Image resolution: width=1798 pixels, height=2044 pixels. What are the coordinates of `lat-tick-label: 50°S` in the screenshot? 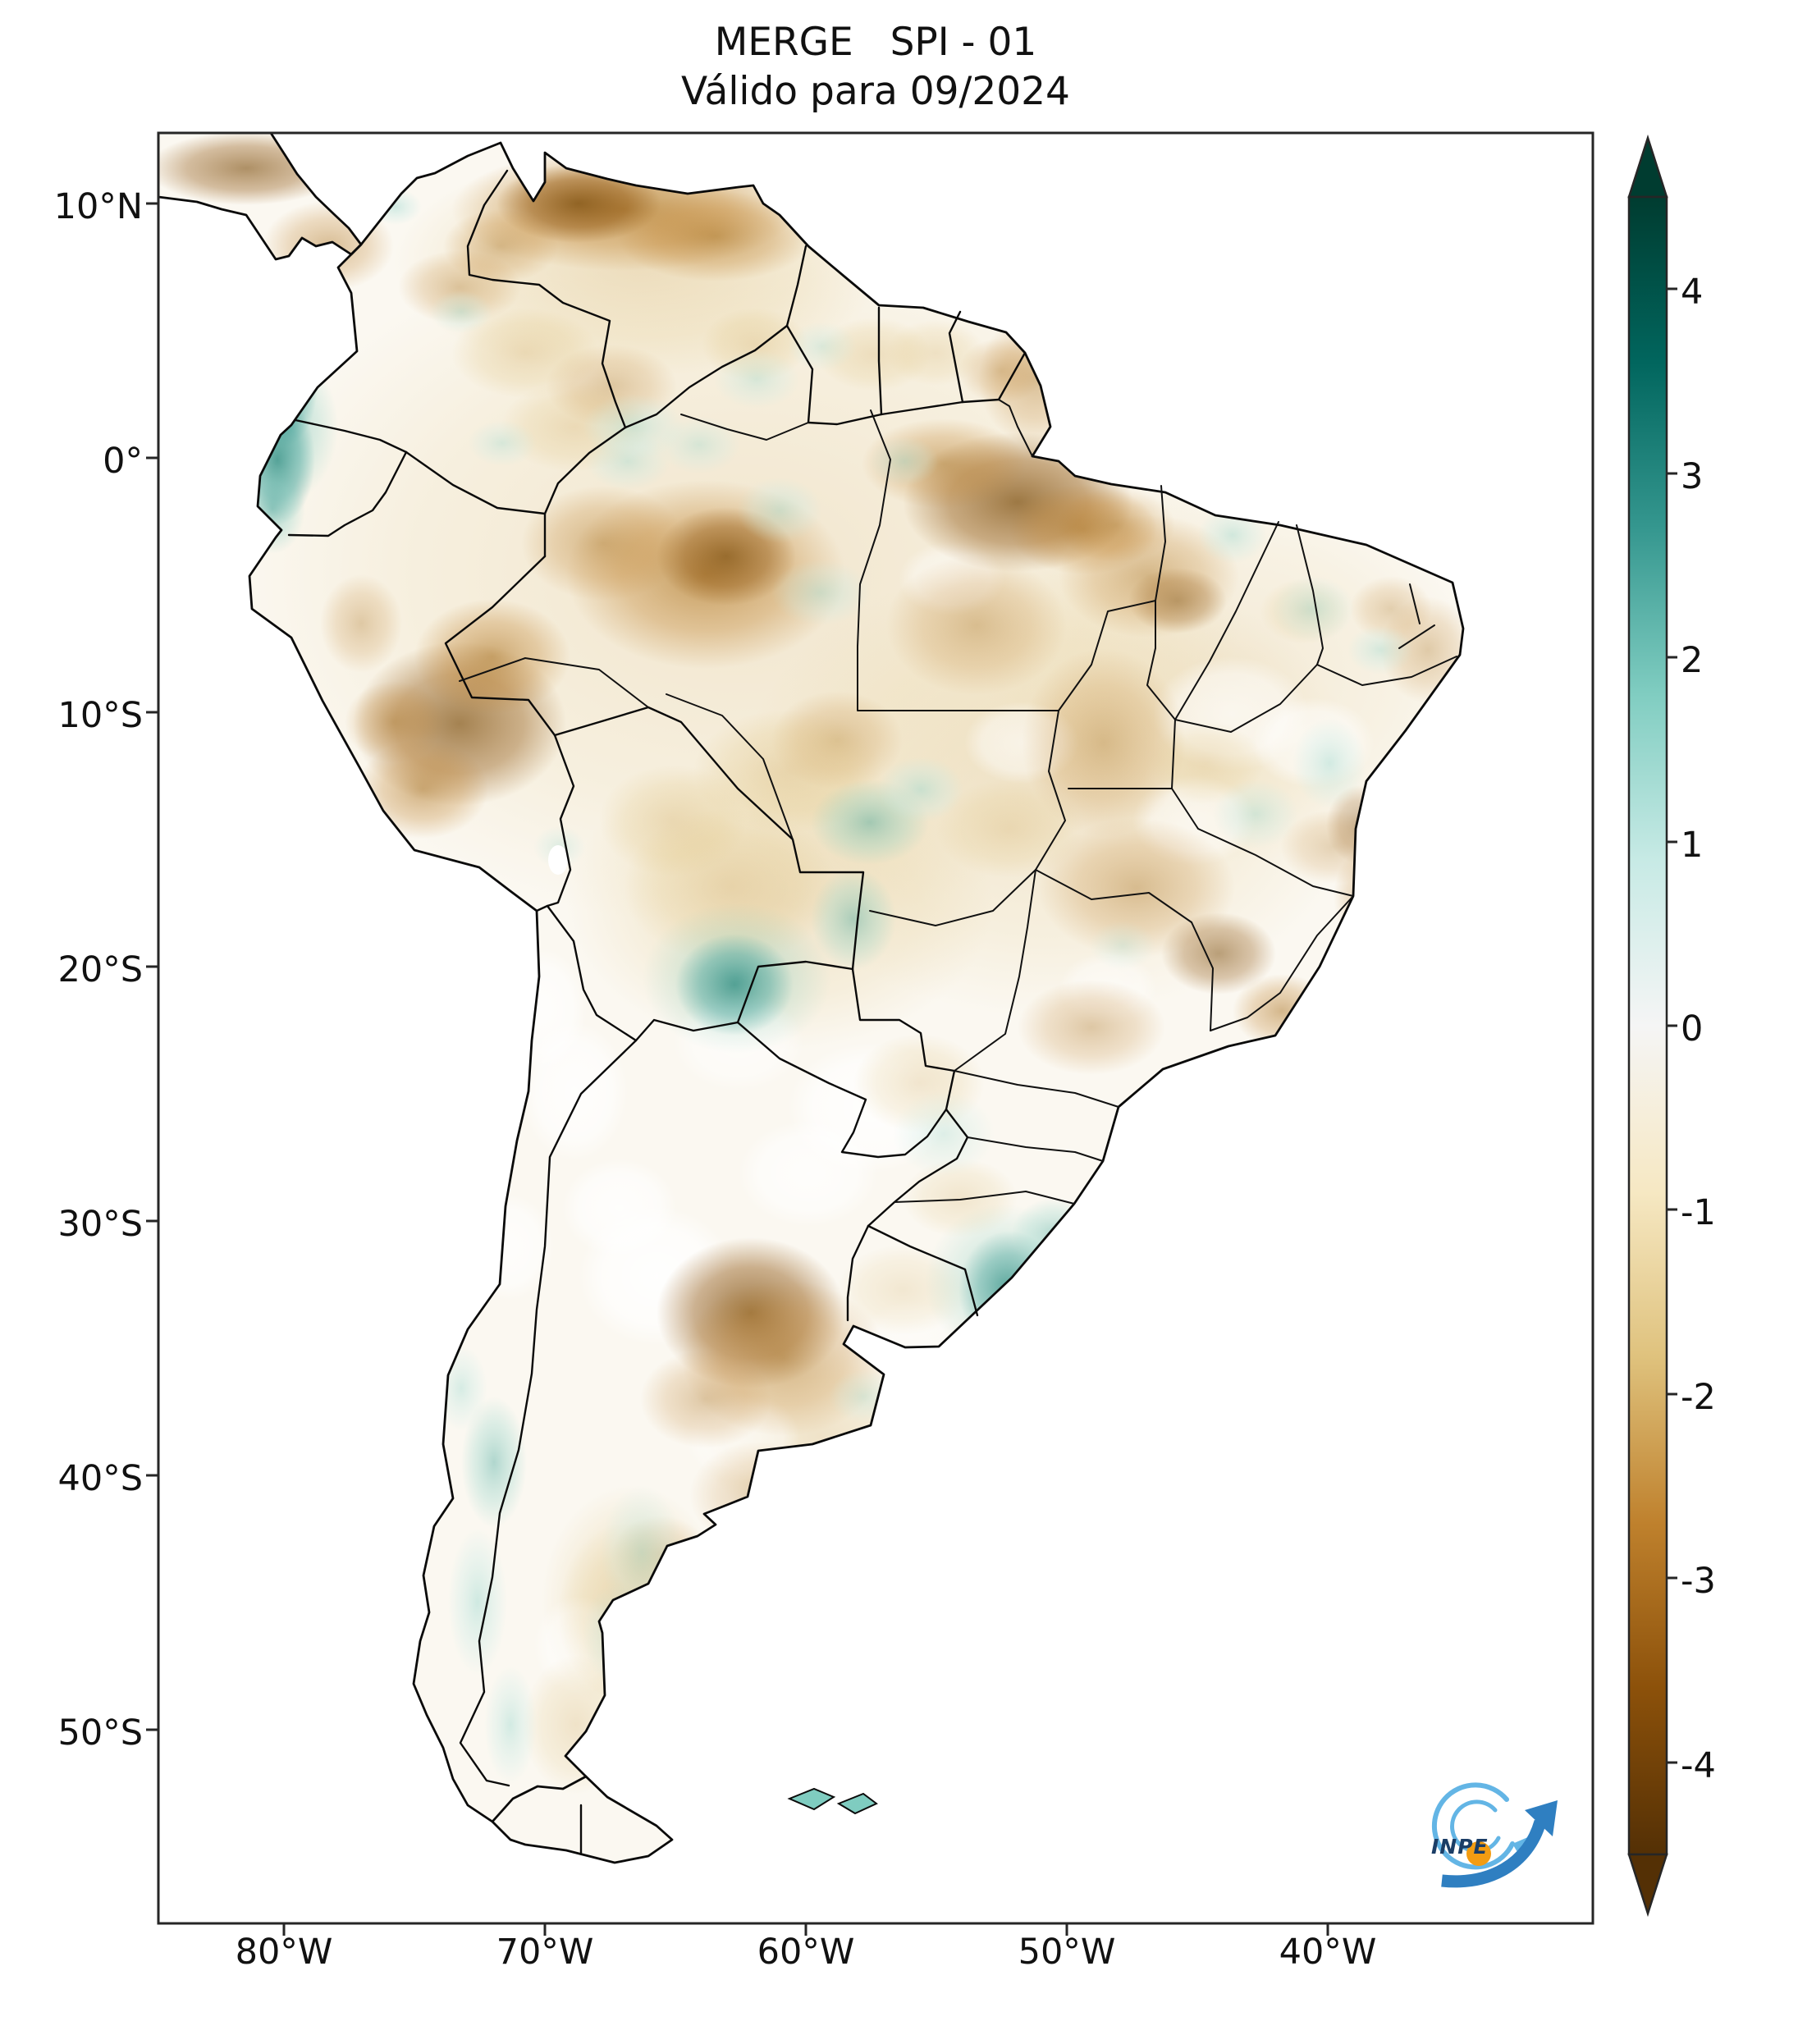 It's located at (100, 1733).